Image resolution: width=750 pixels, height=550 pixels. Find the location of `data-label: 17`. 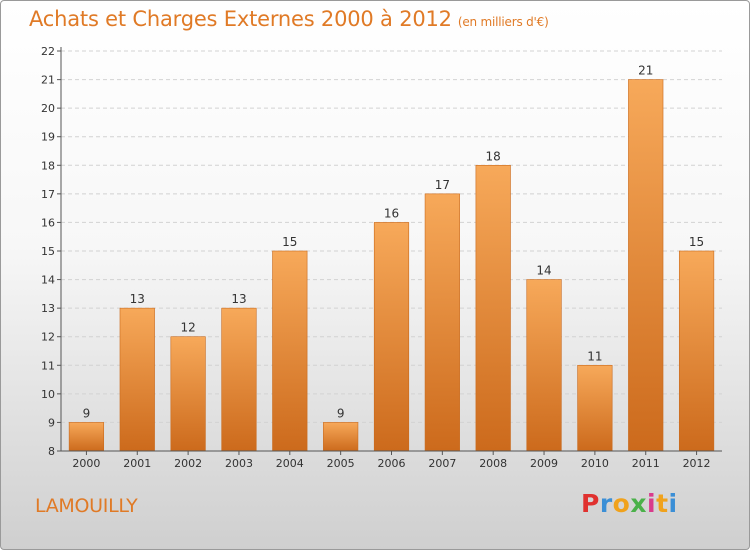

data-label: 17 is located at coordinates (442, 185).